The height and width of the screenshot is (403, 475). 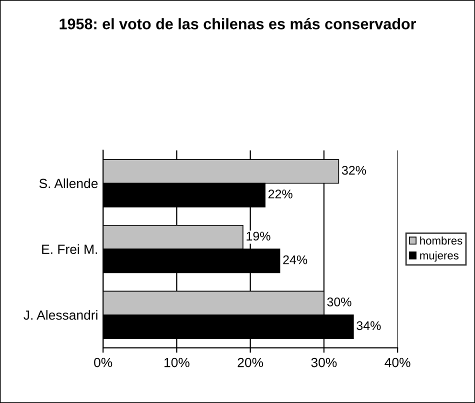 I want to click on data-label: 19%, so click(x=258, y=236).